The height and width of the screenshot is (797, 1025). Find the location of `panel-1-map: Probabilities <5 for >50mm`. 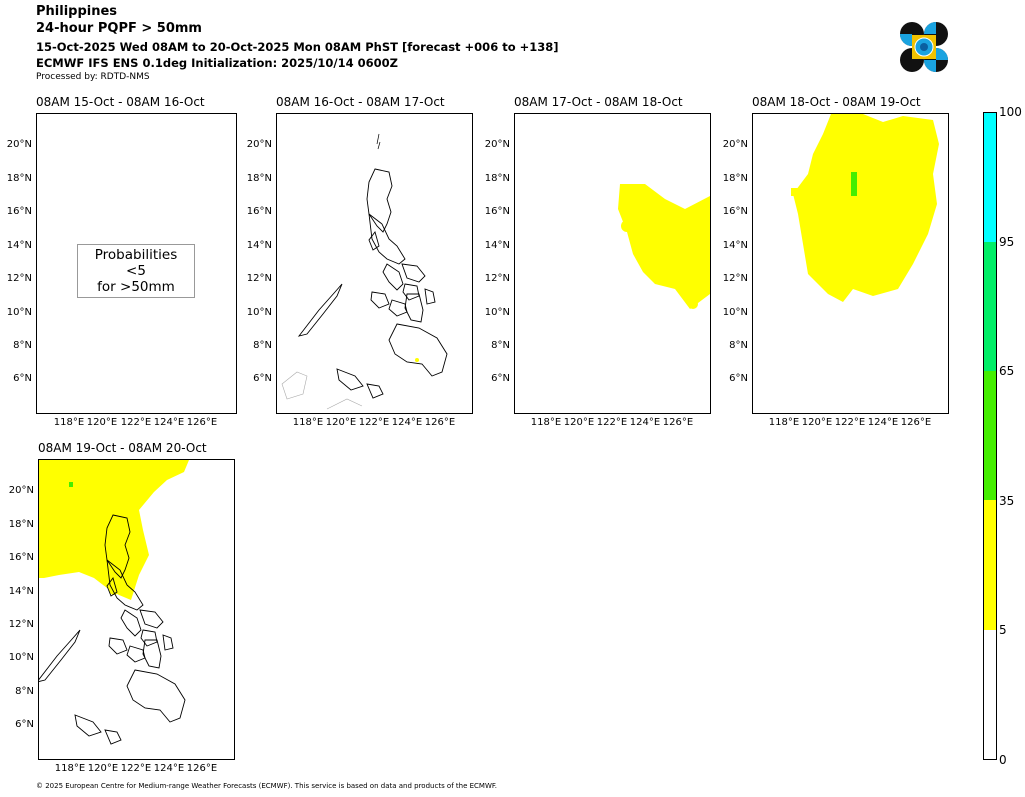

panel-1-map: Probabilities <5 for >50mm is located at coordinates (136, 263).